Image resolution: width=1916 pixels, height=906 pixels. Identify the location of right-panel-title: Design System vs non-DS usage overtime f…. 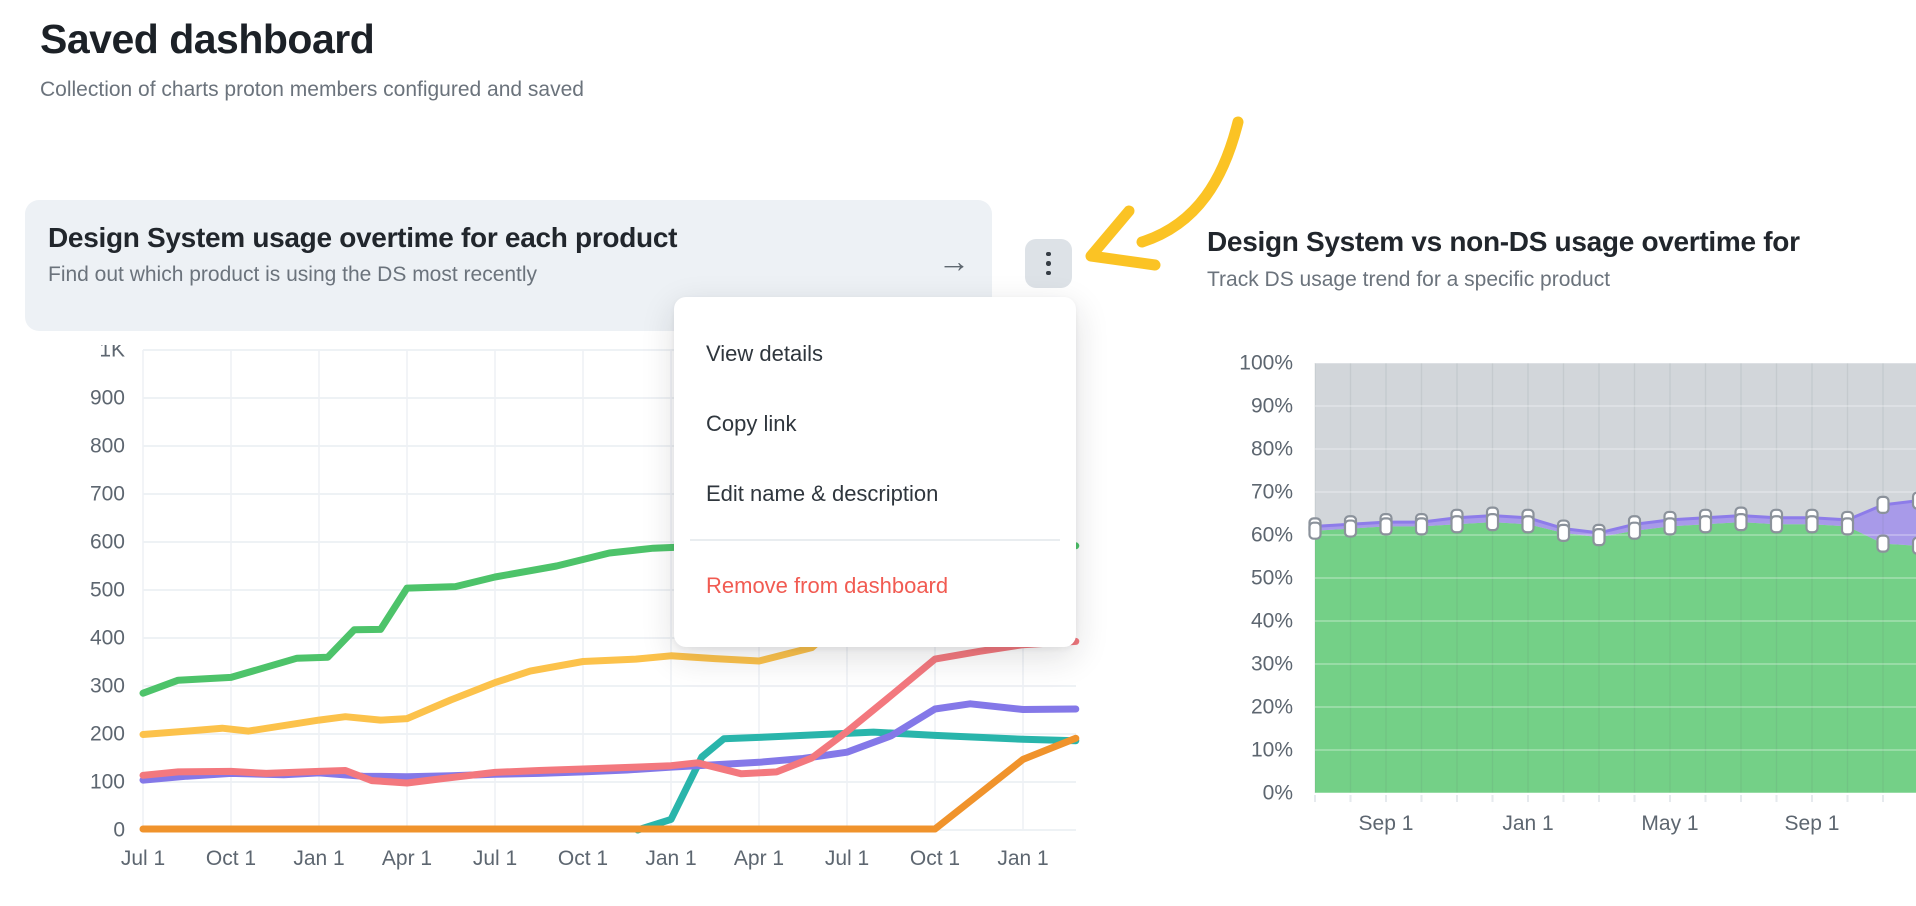
(1503, 241).